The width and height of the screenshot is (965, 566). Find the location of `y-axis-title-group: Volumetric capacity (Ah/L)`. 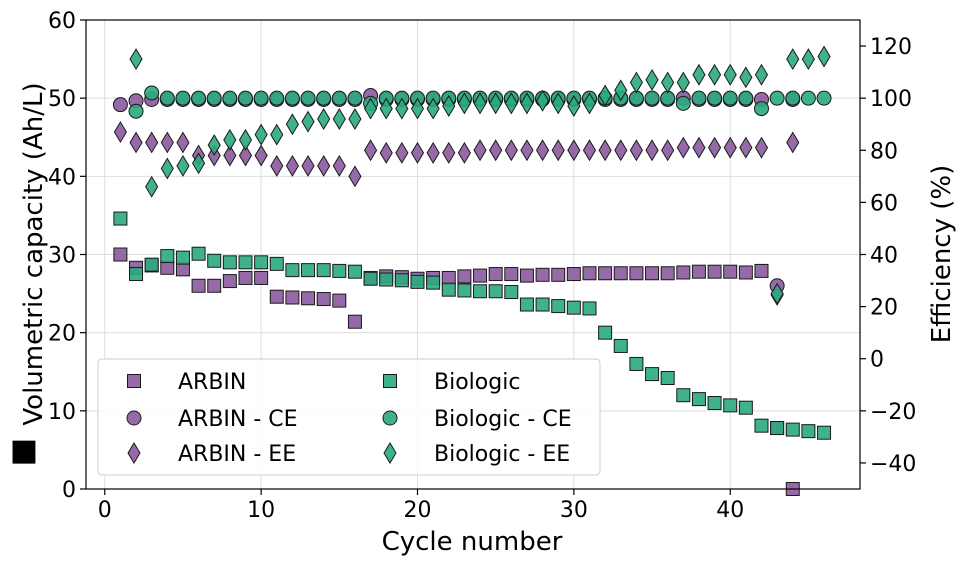

y-axis-title-group: Volumetric capacity (Ah/L) is located at coordinates (34, 253).